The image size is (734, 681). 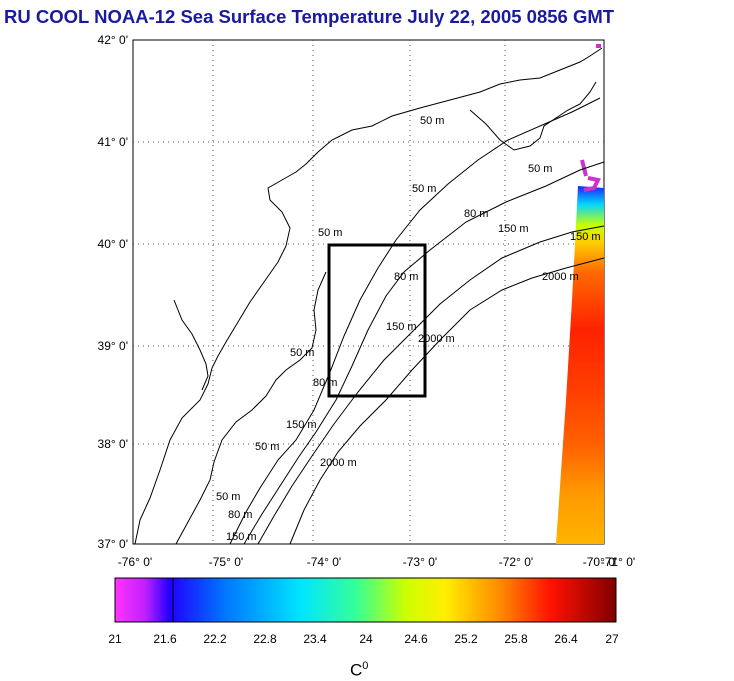 What do you see at coordinates (365, 600) in the screenshot?
I see `colorbar` at bounding box center [365, 600].